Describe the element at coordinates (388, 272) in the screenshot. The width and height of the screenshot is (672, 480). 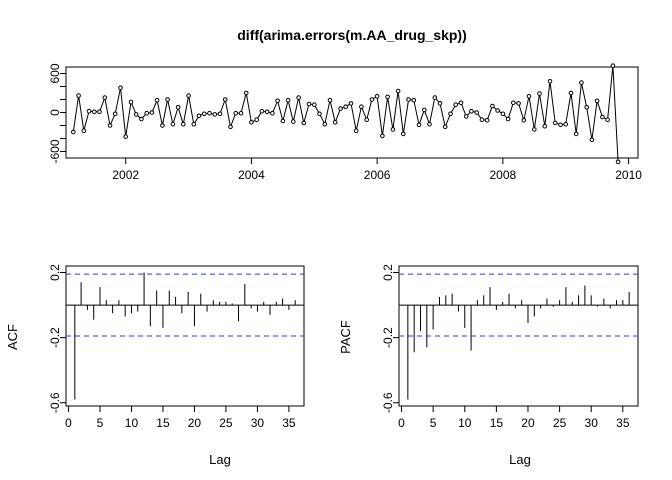
I see `pacf-y-tick-label: 0.2` at that location.